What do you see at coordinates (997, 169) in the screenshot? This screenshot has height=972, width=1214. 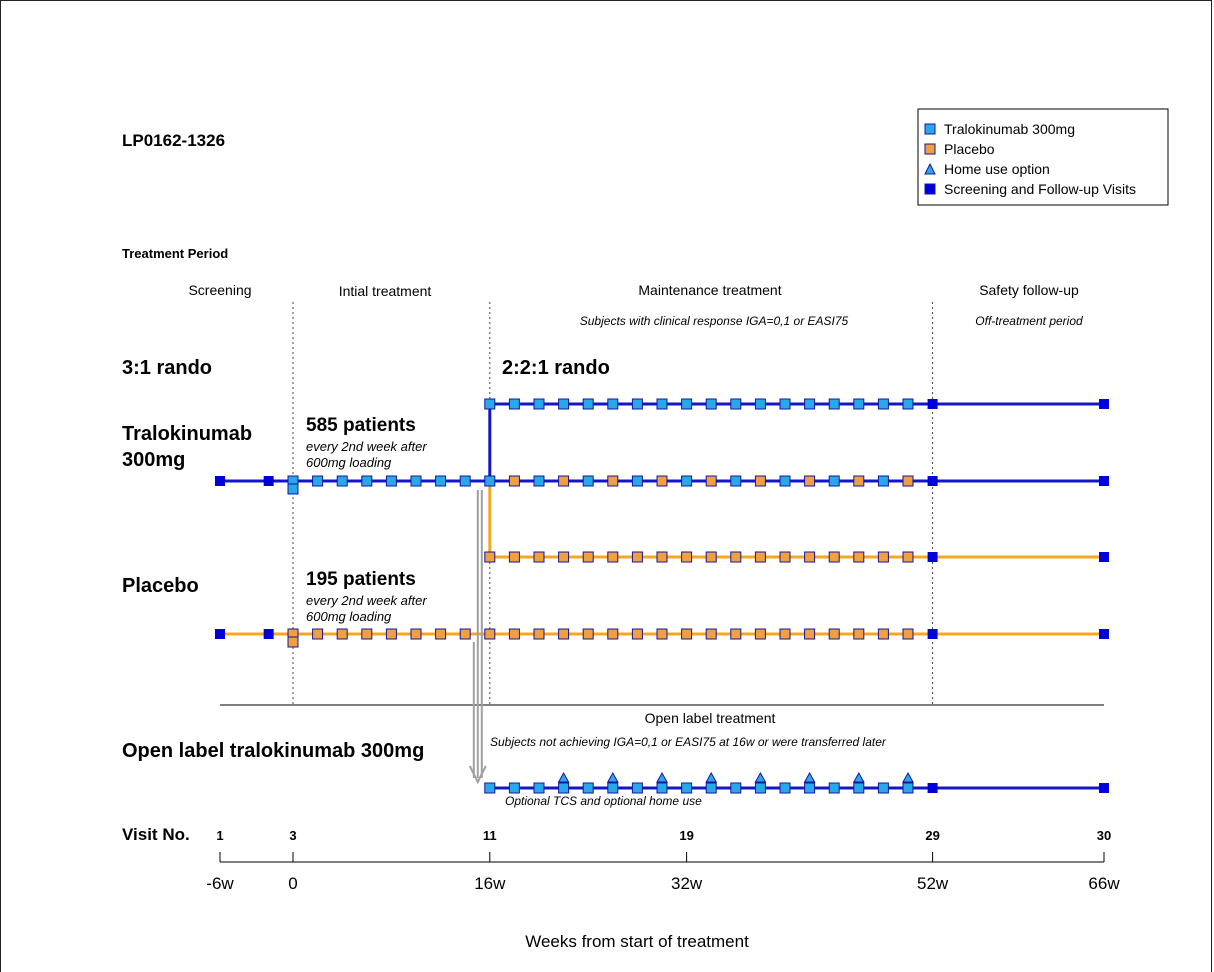 I see `legend-label: Home use option` at bounding box center [997, 169].